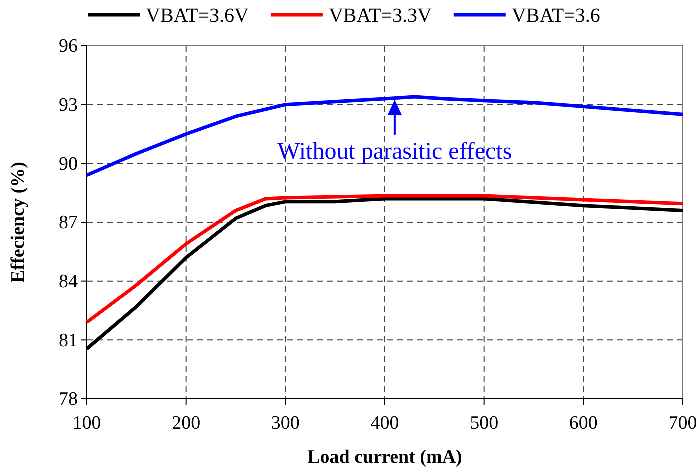  I want to click on annotation: Without parasitic effects, so click(395, 151).